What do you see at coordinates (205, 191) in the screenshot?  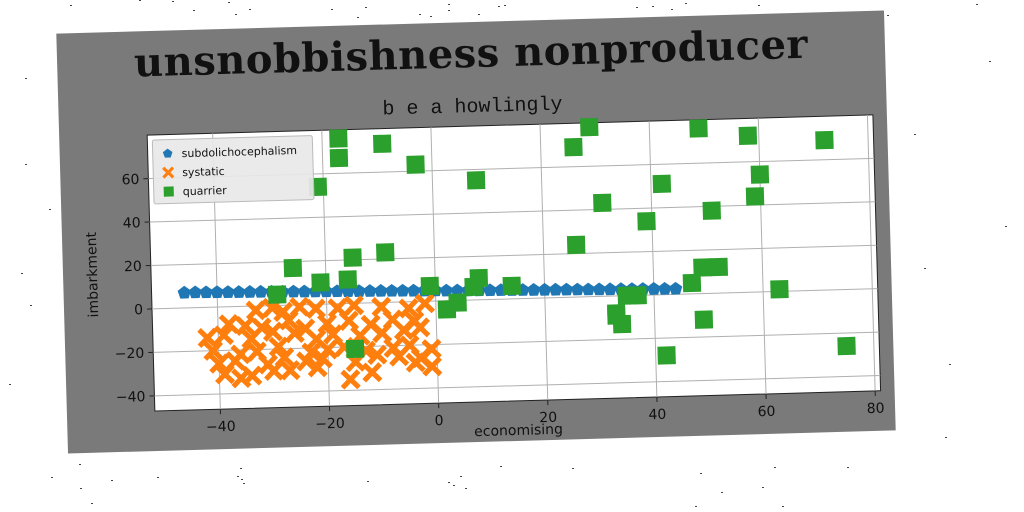 I see `legend-label: quarrier` at bounding box center [205, 191].